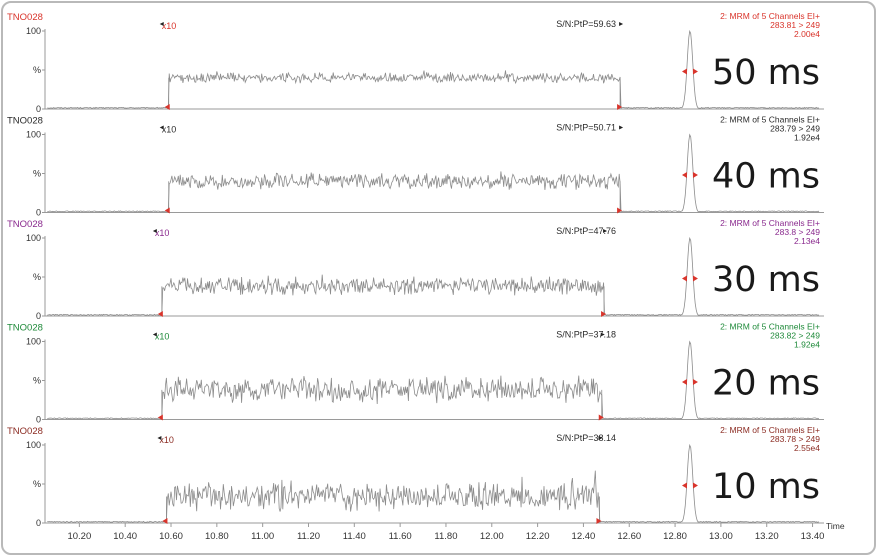  Describe the element at coordinates (795, 129) in the screenshot. I see `transition-label: 283.79 > 249` at that location.